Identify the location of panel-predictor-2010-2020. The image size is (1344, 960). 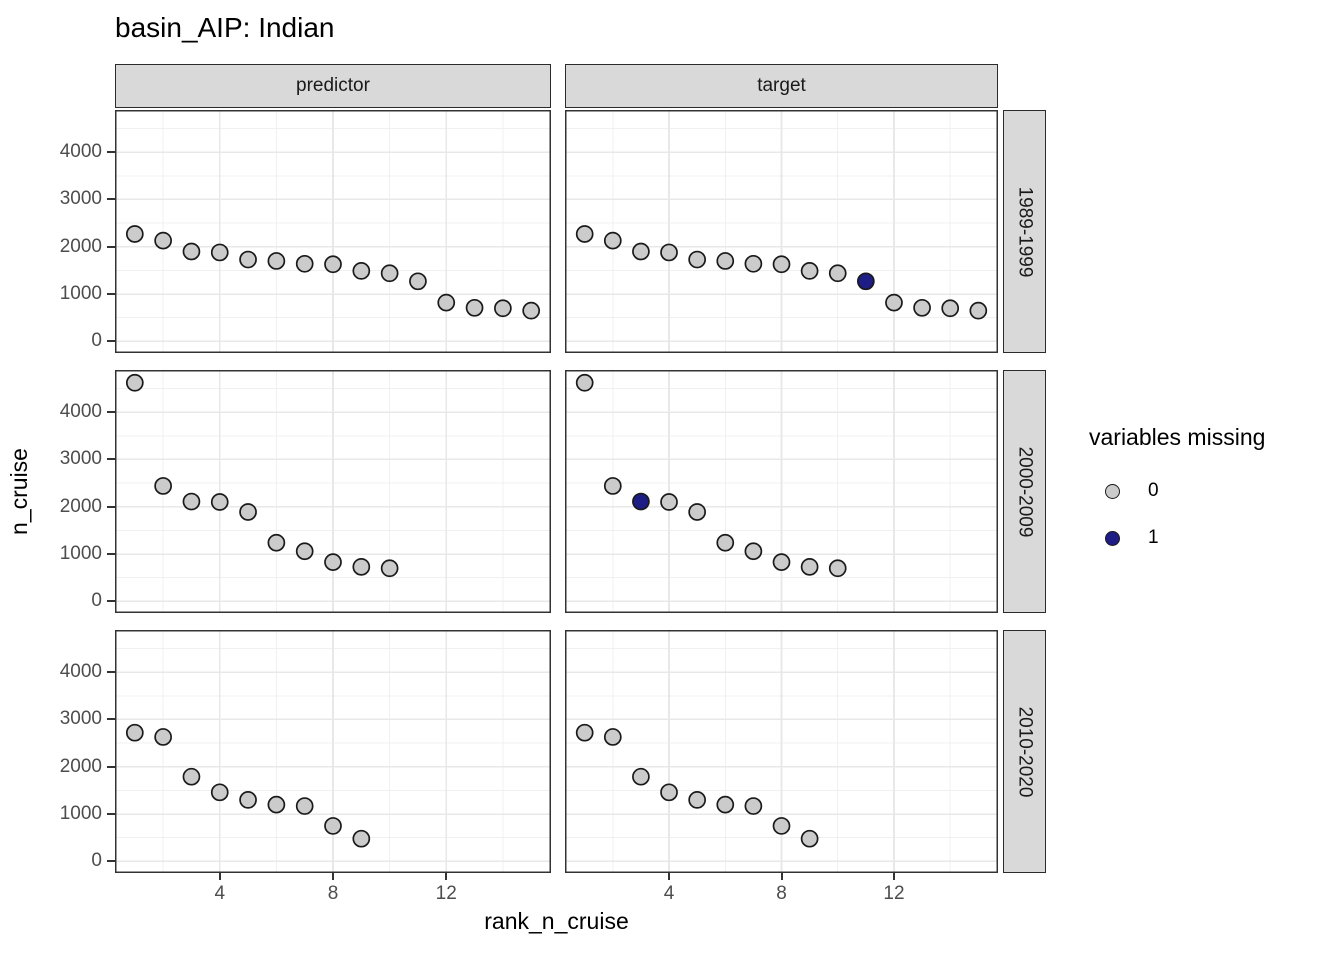
(333, 751).